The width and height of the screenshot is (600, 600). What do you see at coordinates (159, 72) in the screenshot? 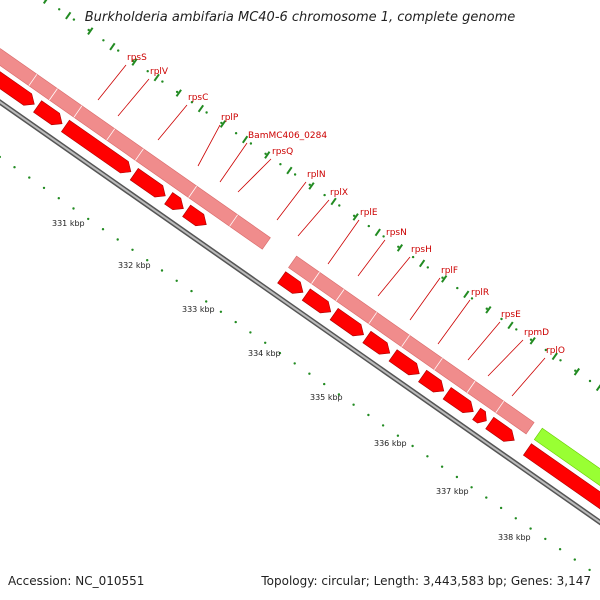
I see `gene-label: rplV` at bounding box center [159, 72].